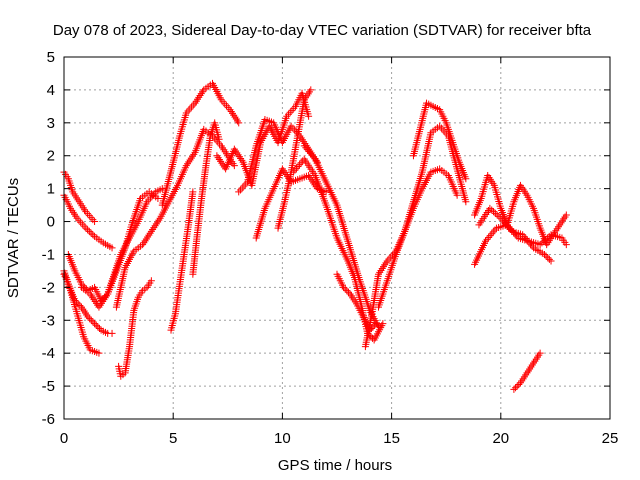 This screenshot has height=480, width=640. I want to click on y-tick-label: -3, so click(48, 320).